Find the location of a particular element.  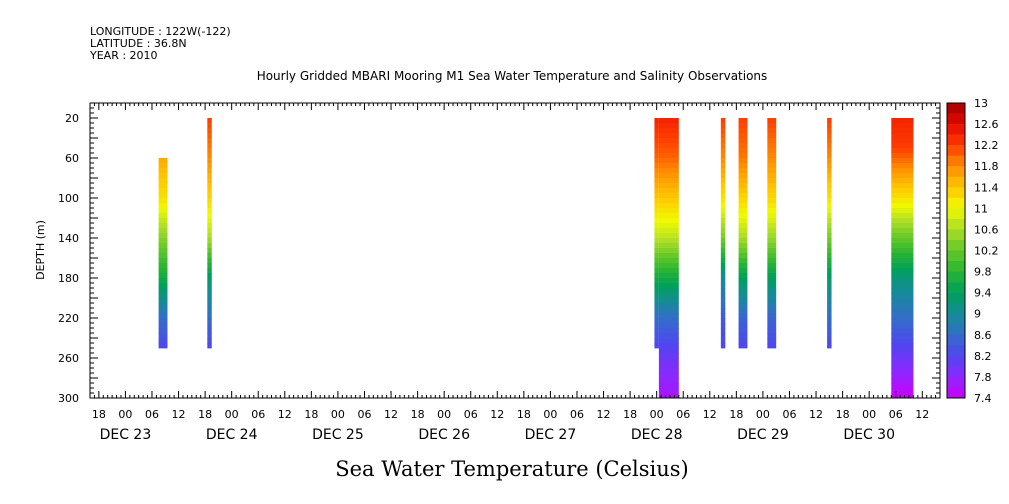

x-tick-label: 06 is located at coordinates (789, 414).